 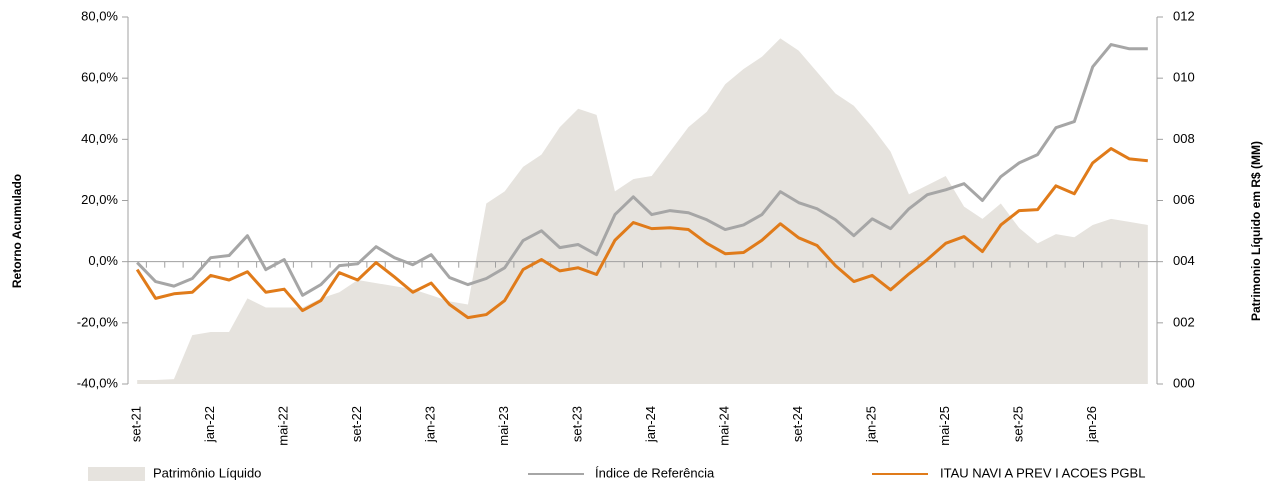 What do you see at coordinates (430, 424) in the screenshot?
I see `x-tick-label: jan-23` at bounding box center [430, 424].